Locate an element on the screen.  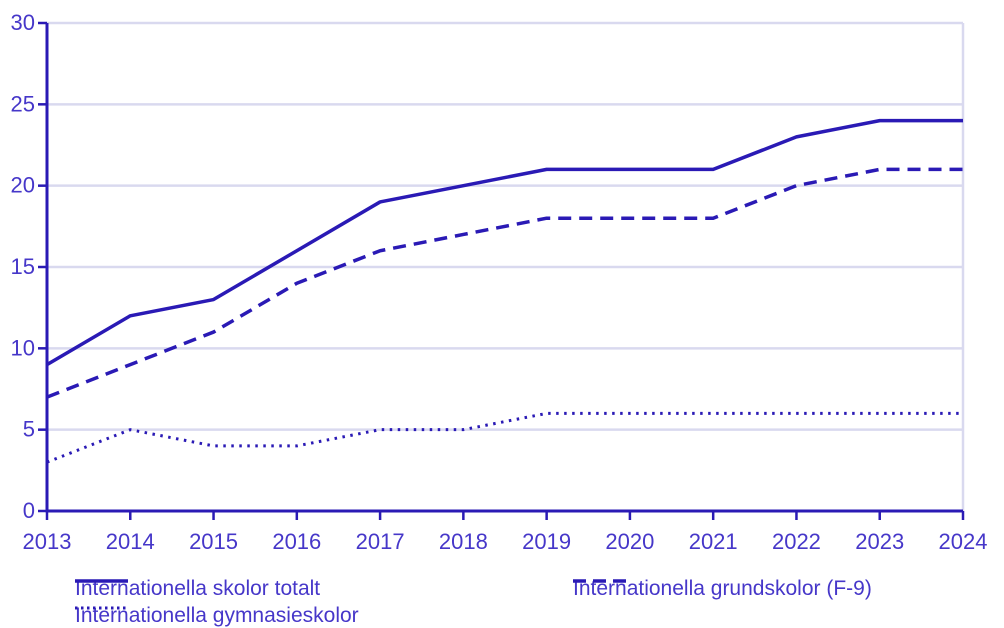
legend-label: Internationella gymnasieskolor is located at coordinates (217, 615).